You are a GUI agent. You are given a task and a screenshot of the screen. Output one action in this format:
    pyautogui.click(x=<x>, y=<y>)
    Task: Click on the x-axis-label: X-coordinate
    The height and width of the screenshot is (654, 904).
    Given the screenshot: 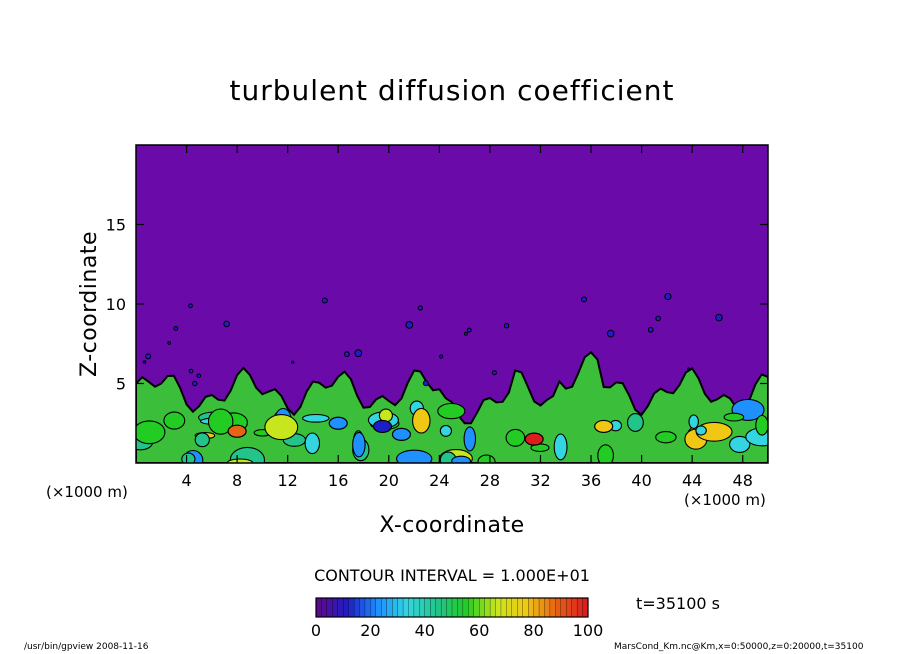 What is the action you would take?
    pyautogui.click(x=452, y=525)
    